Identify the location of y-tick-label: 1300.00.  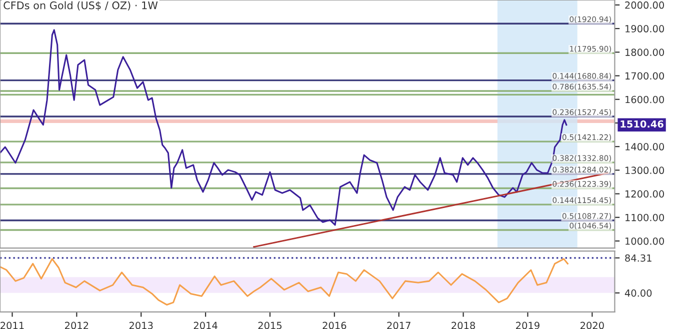
(645, 170).